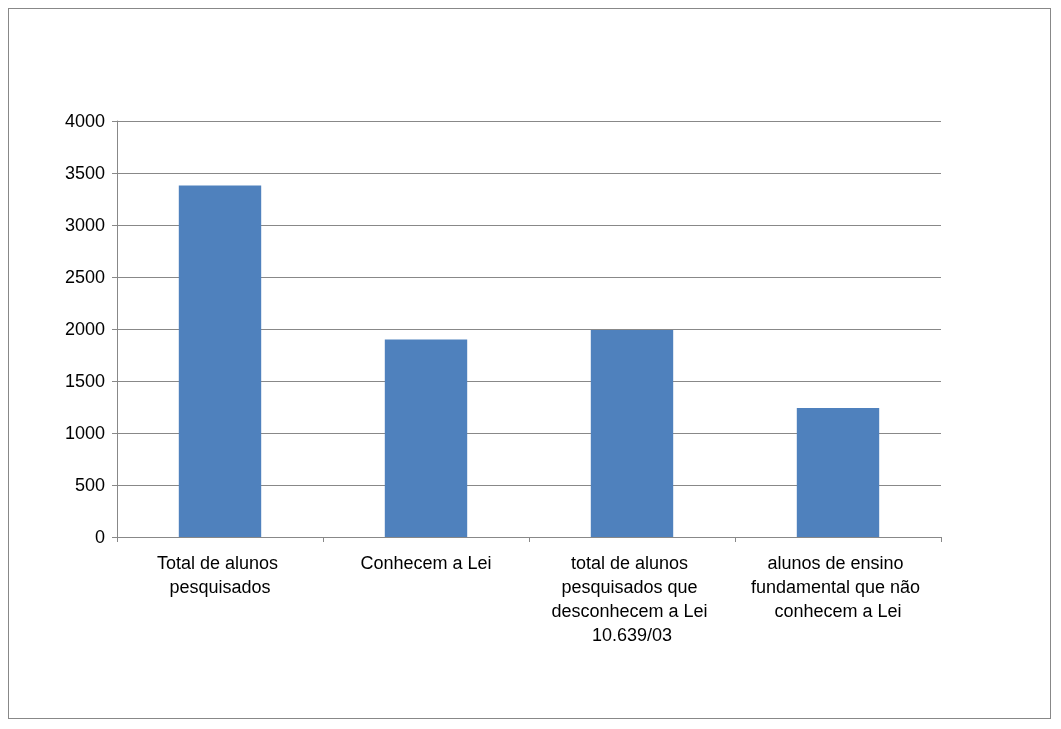 The width and height of the screenshot is (1061, 729). What do you see at coordinates (84, 121) in the screenshot?
I see `y-tick-label: 4000` at bounding box center [84, 121].